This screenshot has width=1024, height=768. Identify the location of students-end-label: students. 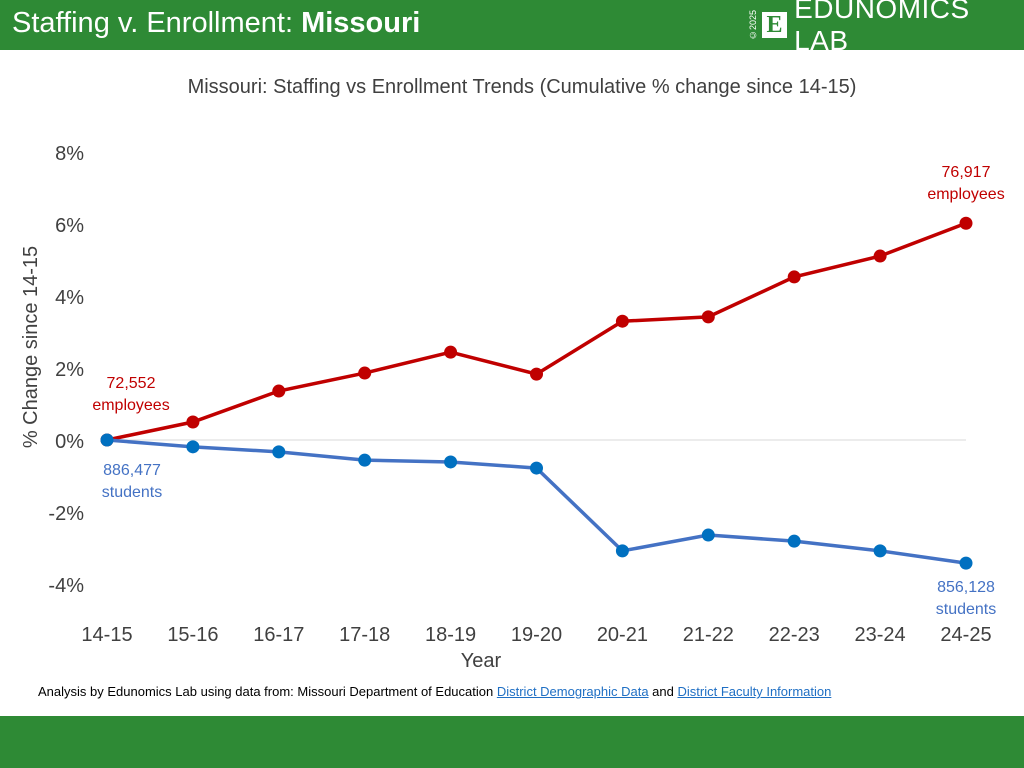
(966, 609).